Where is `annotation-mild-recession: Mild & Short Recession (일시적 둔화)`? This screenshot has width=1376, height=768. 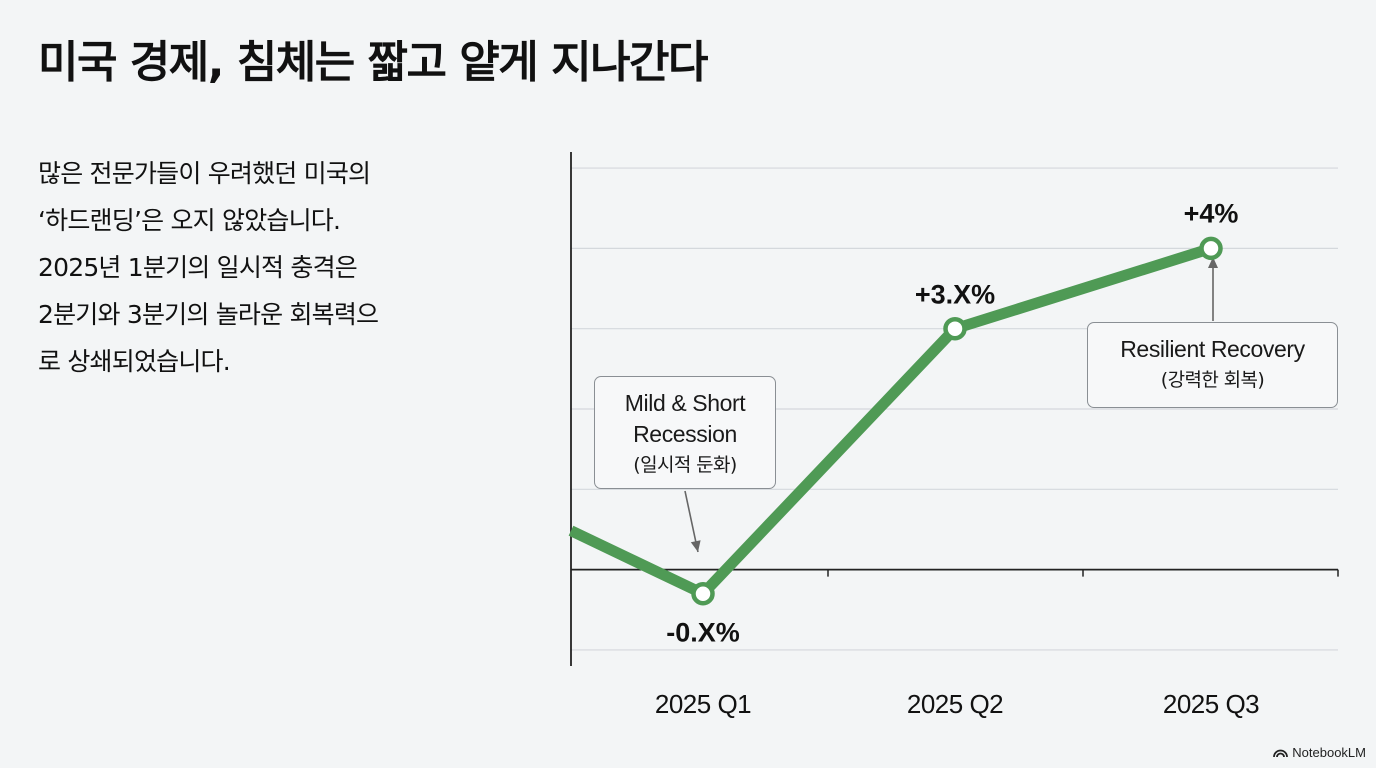
annotation-mild-recession: Mild & Short Recession (일시적 둔화) is located at coordinates (685, 432).